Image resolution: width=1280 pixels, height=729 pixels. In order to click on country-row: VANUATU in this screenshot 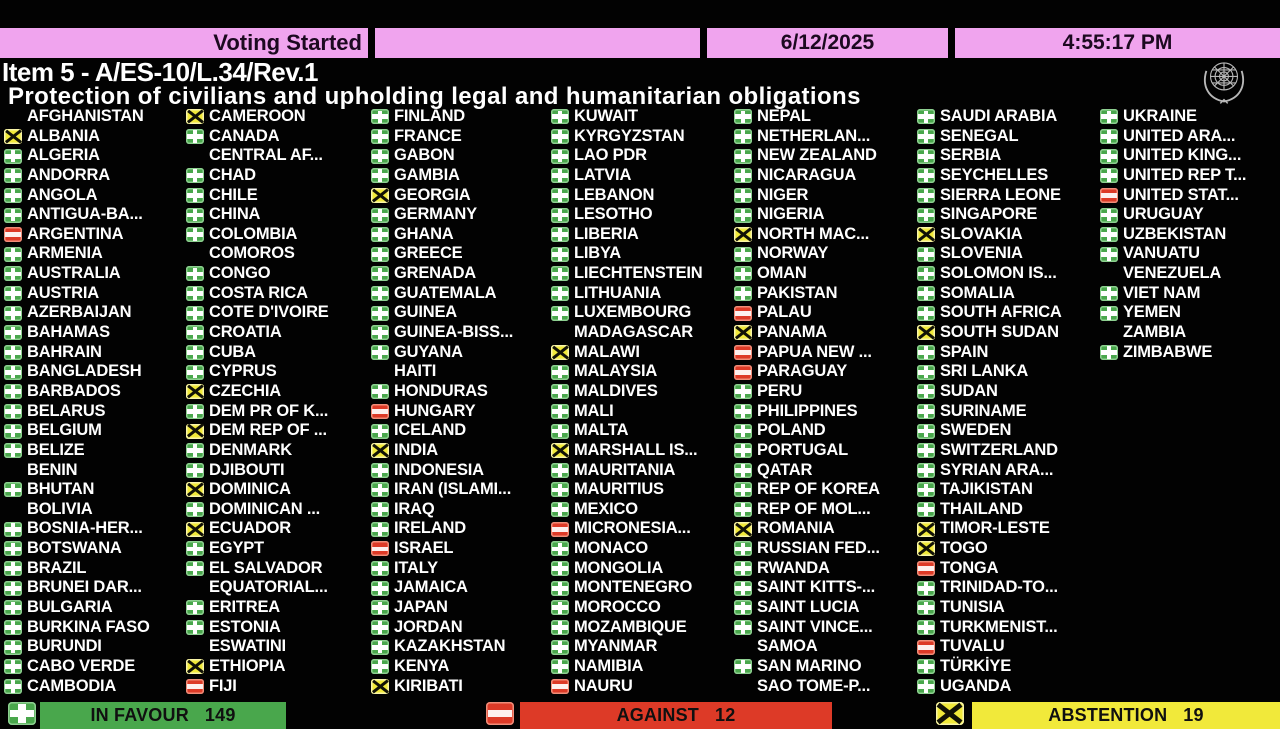, I will do `click(1190, 254)`.